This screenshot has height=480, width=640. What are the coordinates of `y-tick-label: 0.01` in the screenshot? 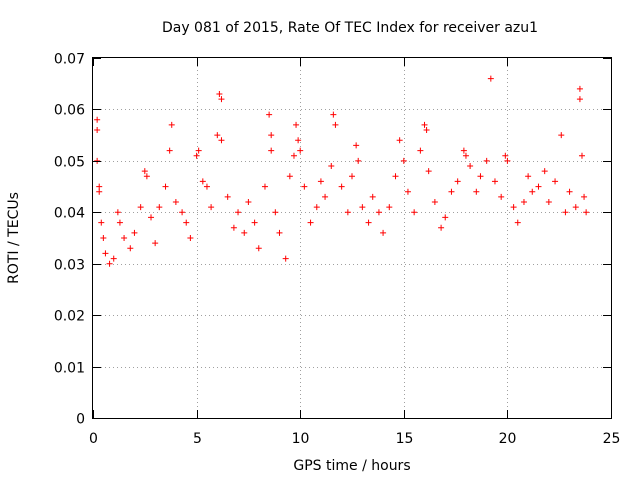 It's located at (69, 369).